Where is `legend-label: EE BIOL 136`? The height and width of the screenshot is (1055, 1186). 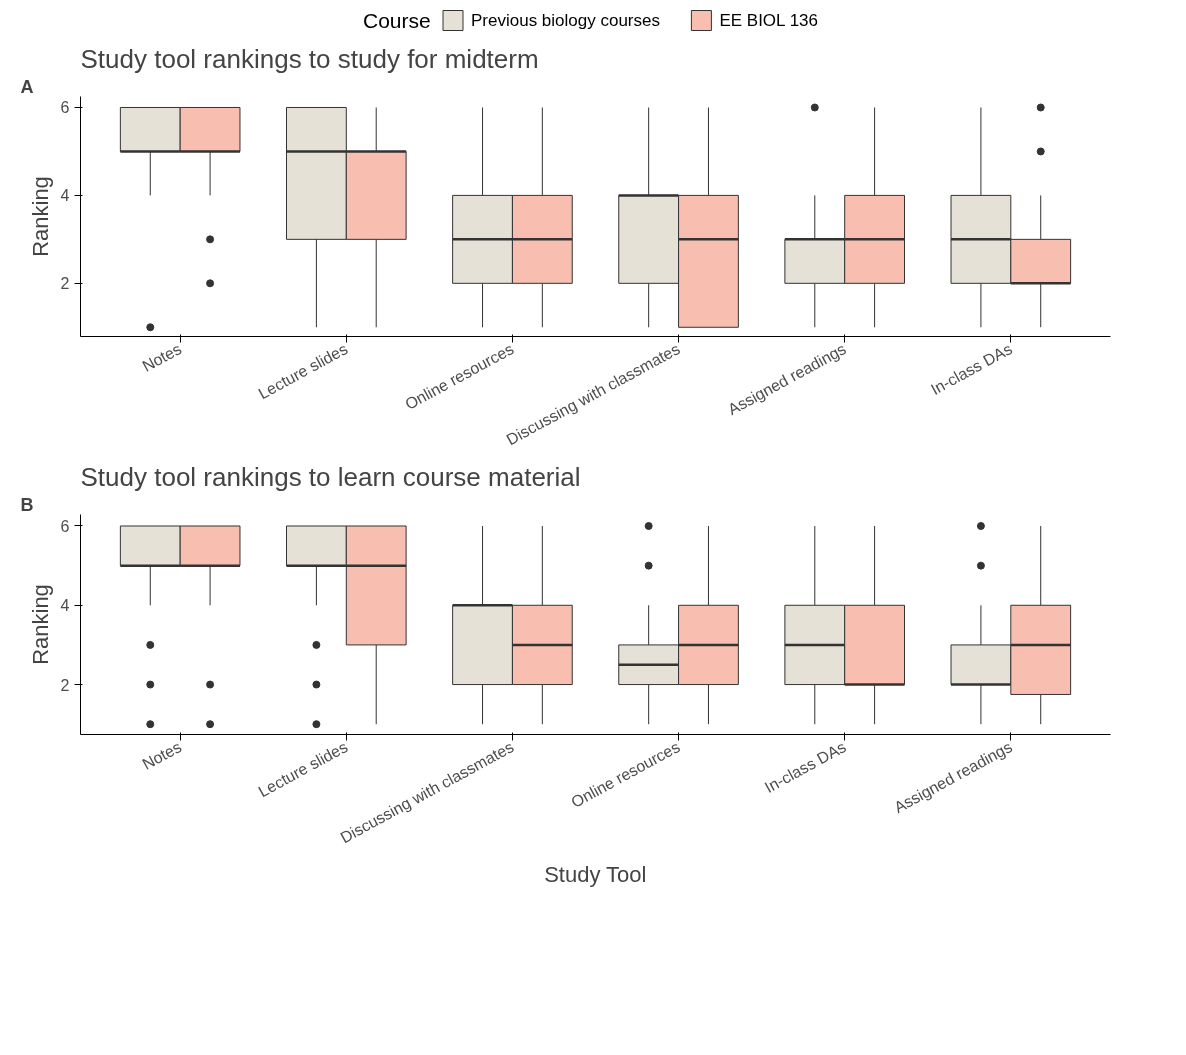 legend-label: EE BIOL 136 is located at coordinates (769, 20).